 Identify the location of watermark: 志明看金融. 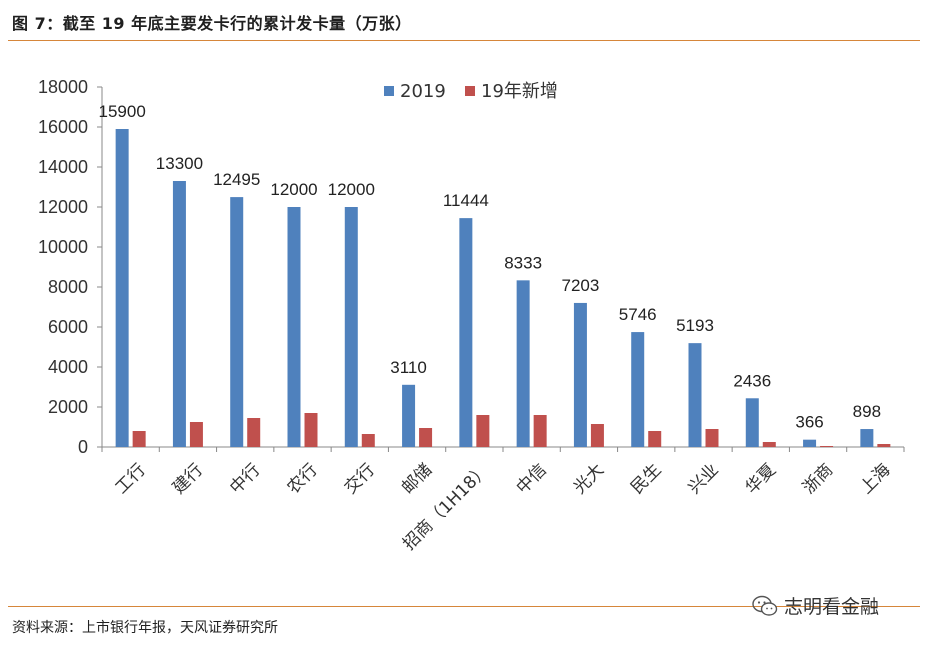
(815, 605).